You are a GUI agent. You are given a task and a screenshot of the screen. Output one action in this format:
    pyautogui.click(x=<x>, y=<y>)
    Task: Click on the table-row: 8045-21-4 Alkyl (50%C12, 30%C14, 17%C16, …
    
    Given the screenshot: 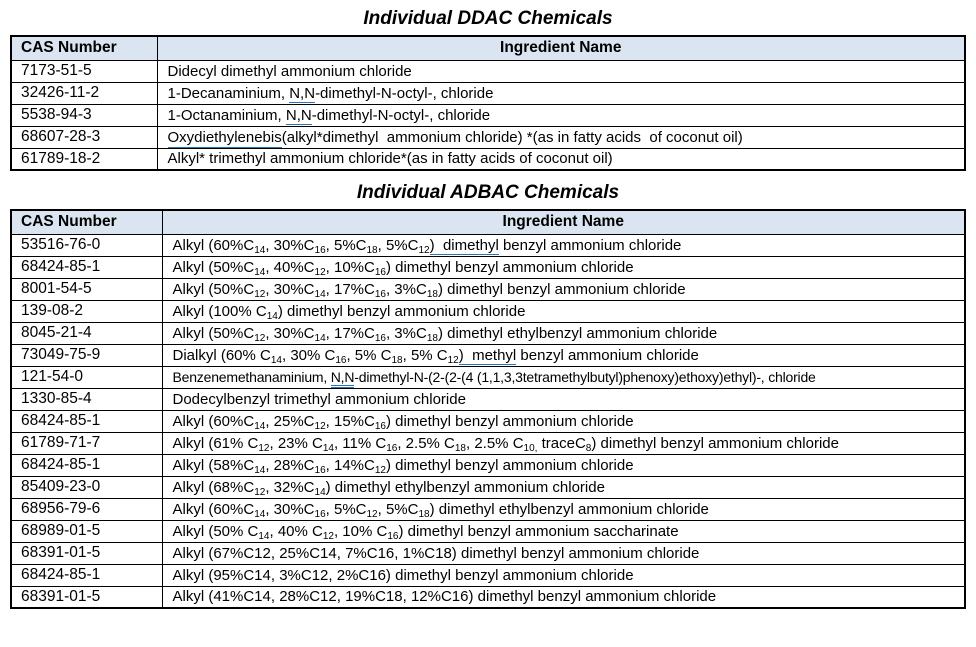 What is the action you would take?
    pyautogui.click(x=488, y=333)
    